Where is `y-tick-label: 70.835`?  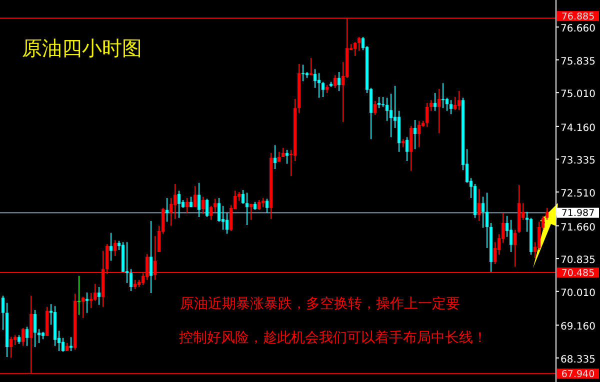 y-tick-label: 70.835 is located at coordinates (578, 260).